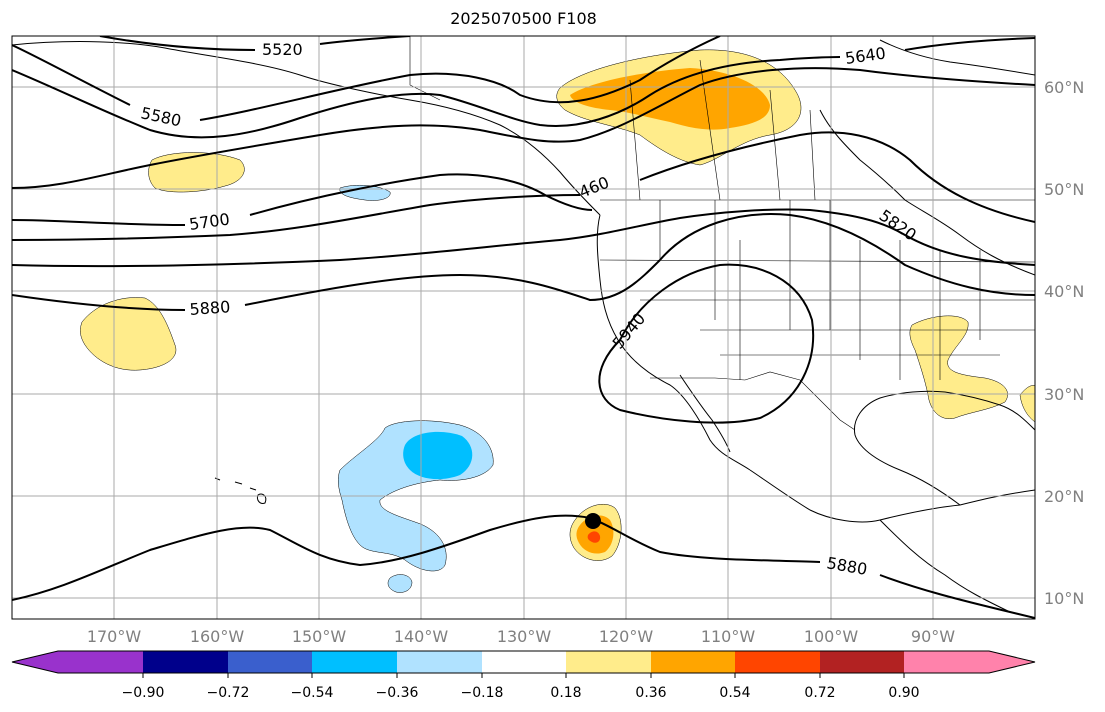 This screenshot has width=1105, height=712. I want to click on lat-label-40: 40°N, so click(1064, 291).